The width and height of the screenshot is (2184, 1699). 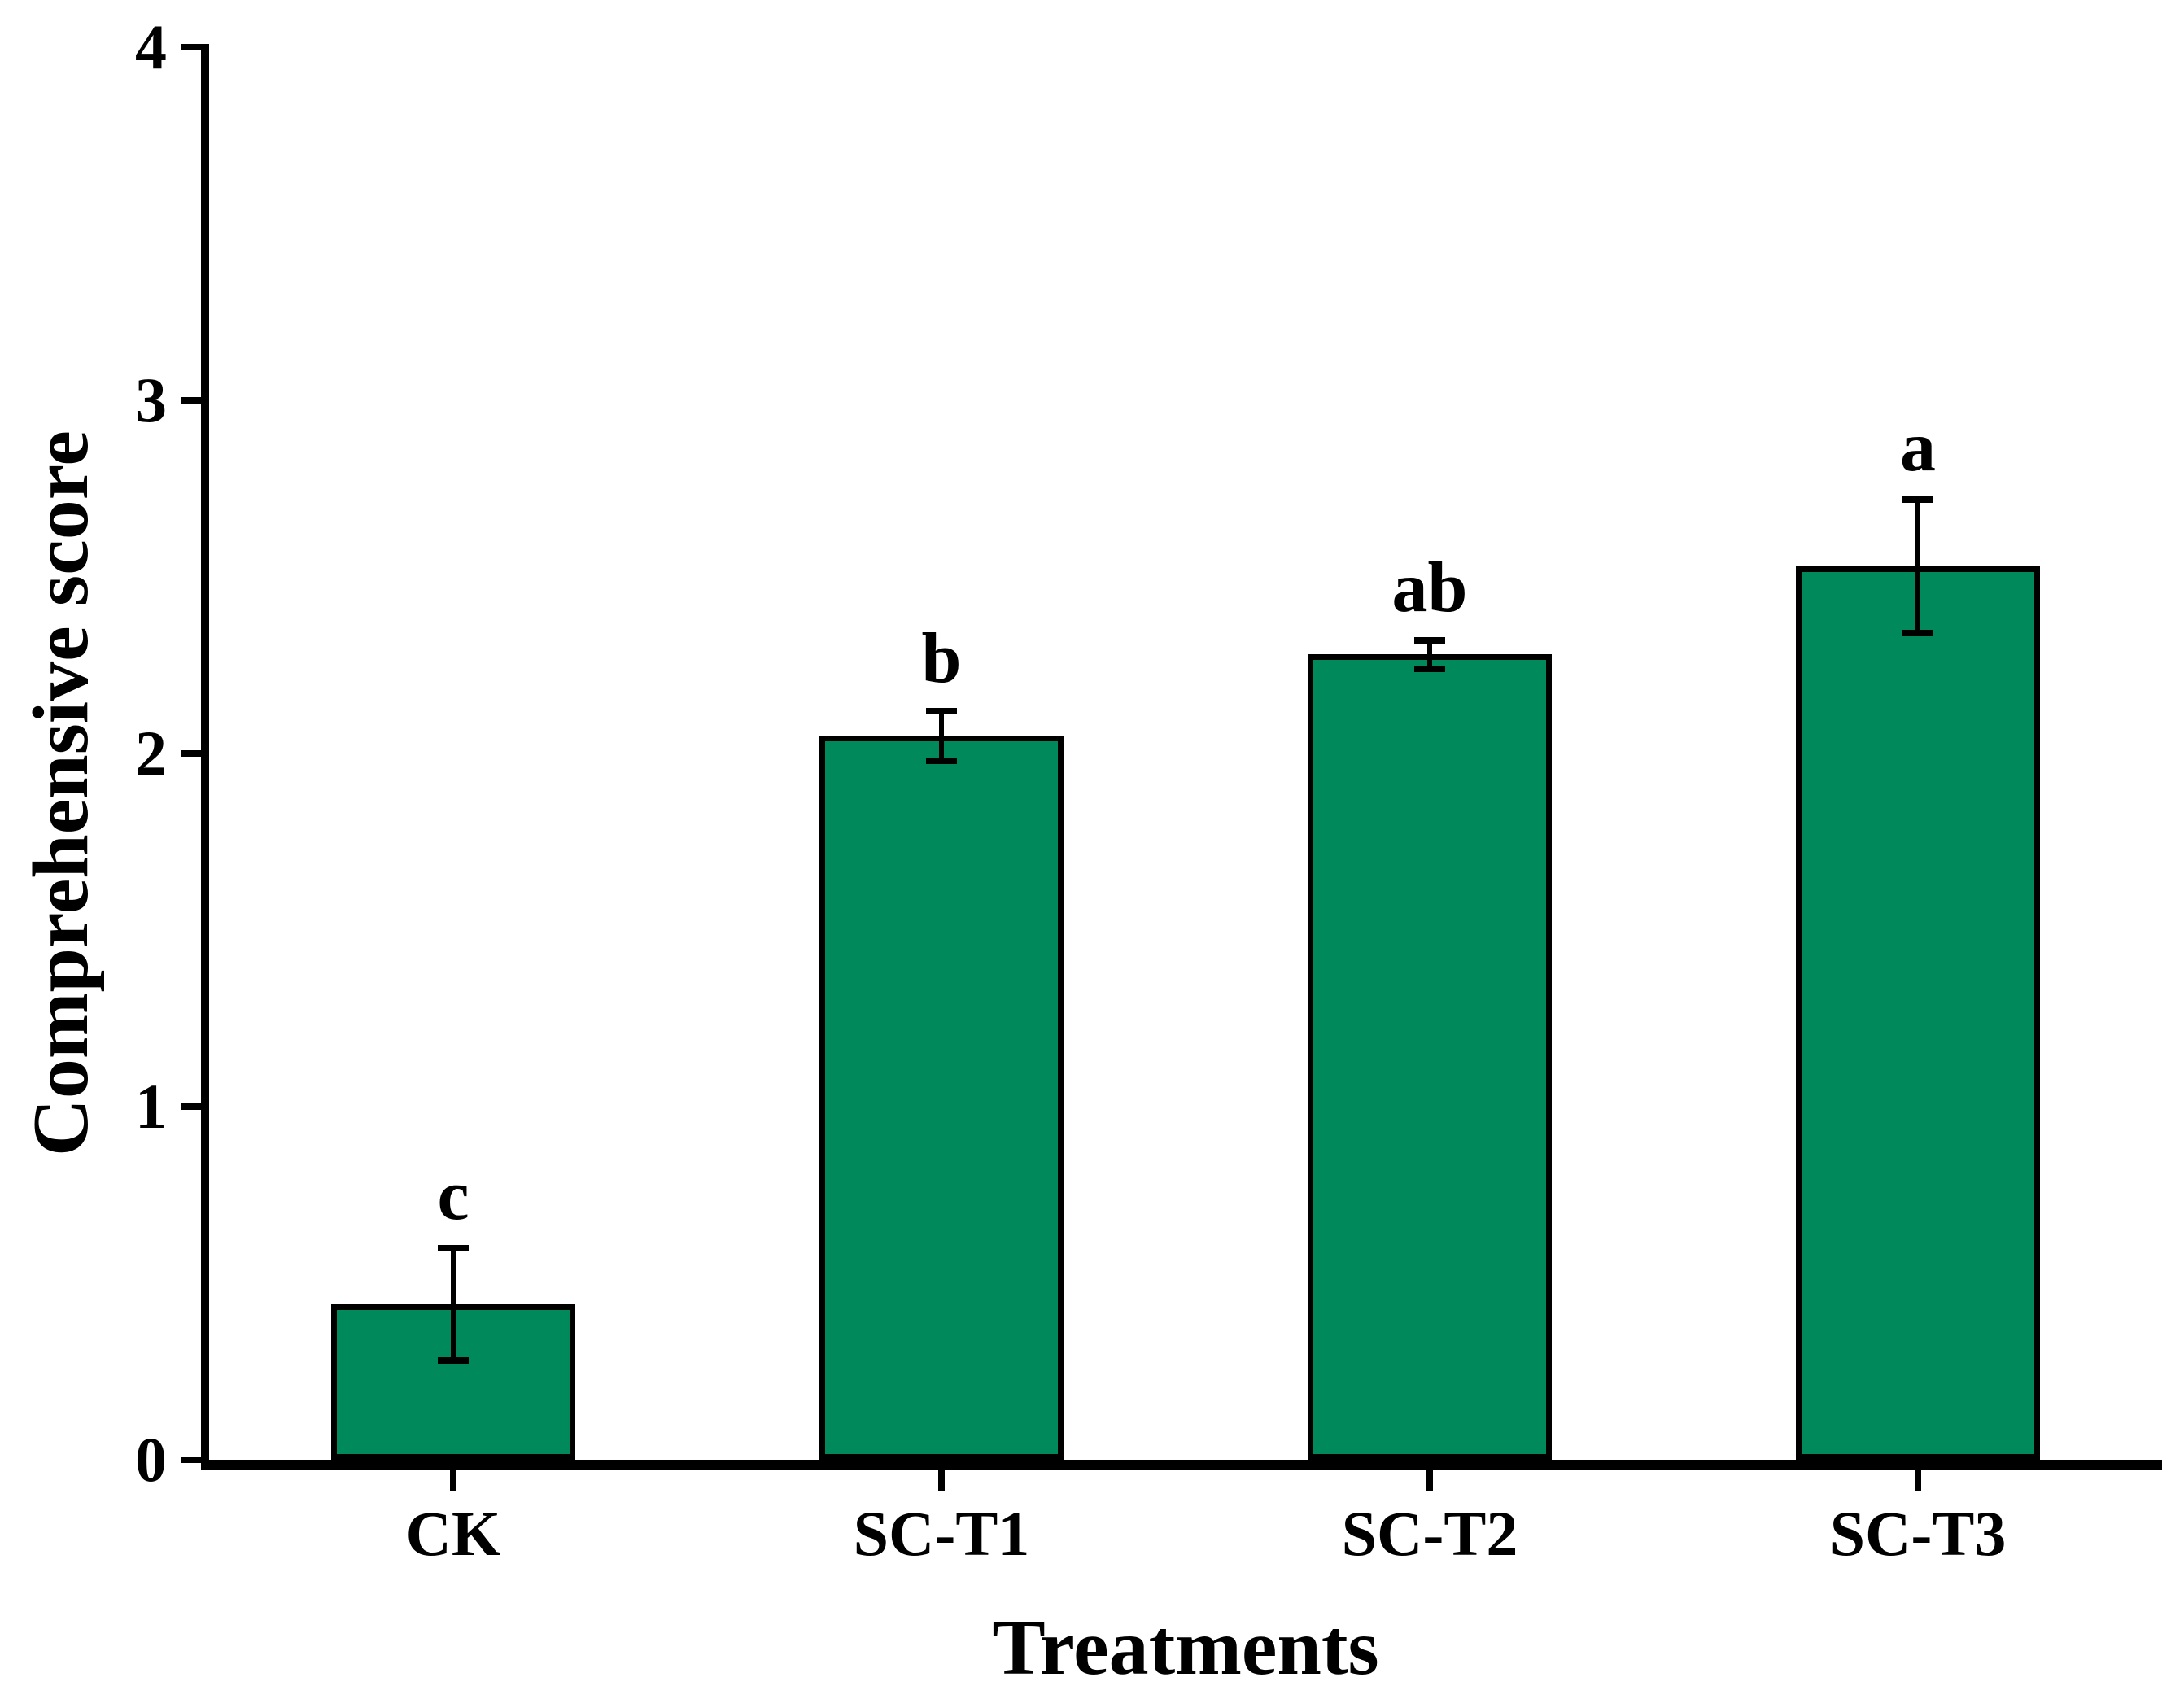 I want to click on significance-letter: a, so click(x=1918, y=447).